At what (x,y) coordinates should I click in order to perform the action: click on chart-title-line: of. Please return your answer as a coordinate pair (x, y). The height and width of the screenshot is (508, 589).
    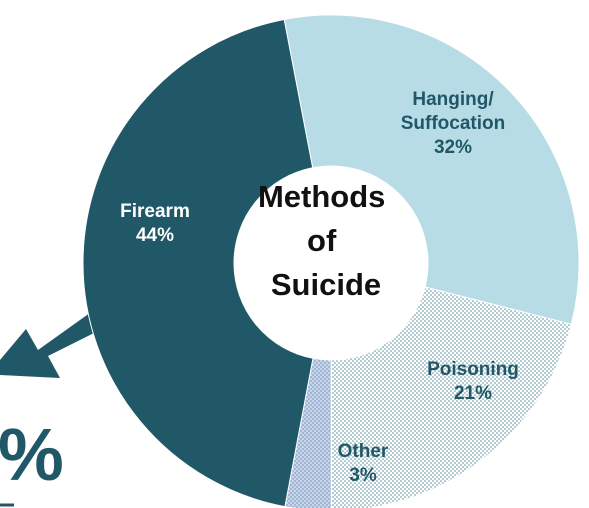
    Looking at the image, I should click on (322, 240).